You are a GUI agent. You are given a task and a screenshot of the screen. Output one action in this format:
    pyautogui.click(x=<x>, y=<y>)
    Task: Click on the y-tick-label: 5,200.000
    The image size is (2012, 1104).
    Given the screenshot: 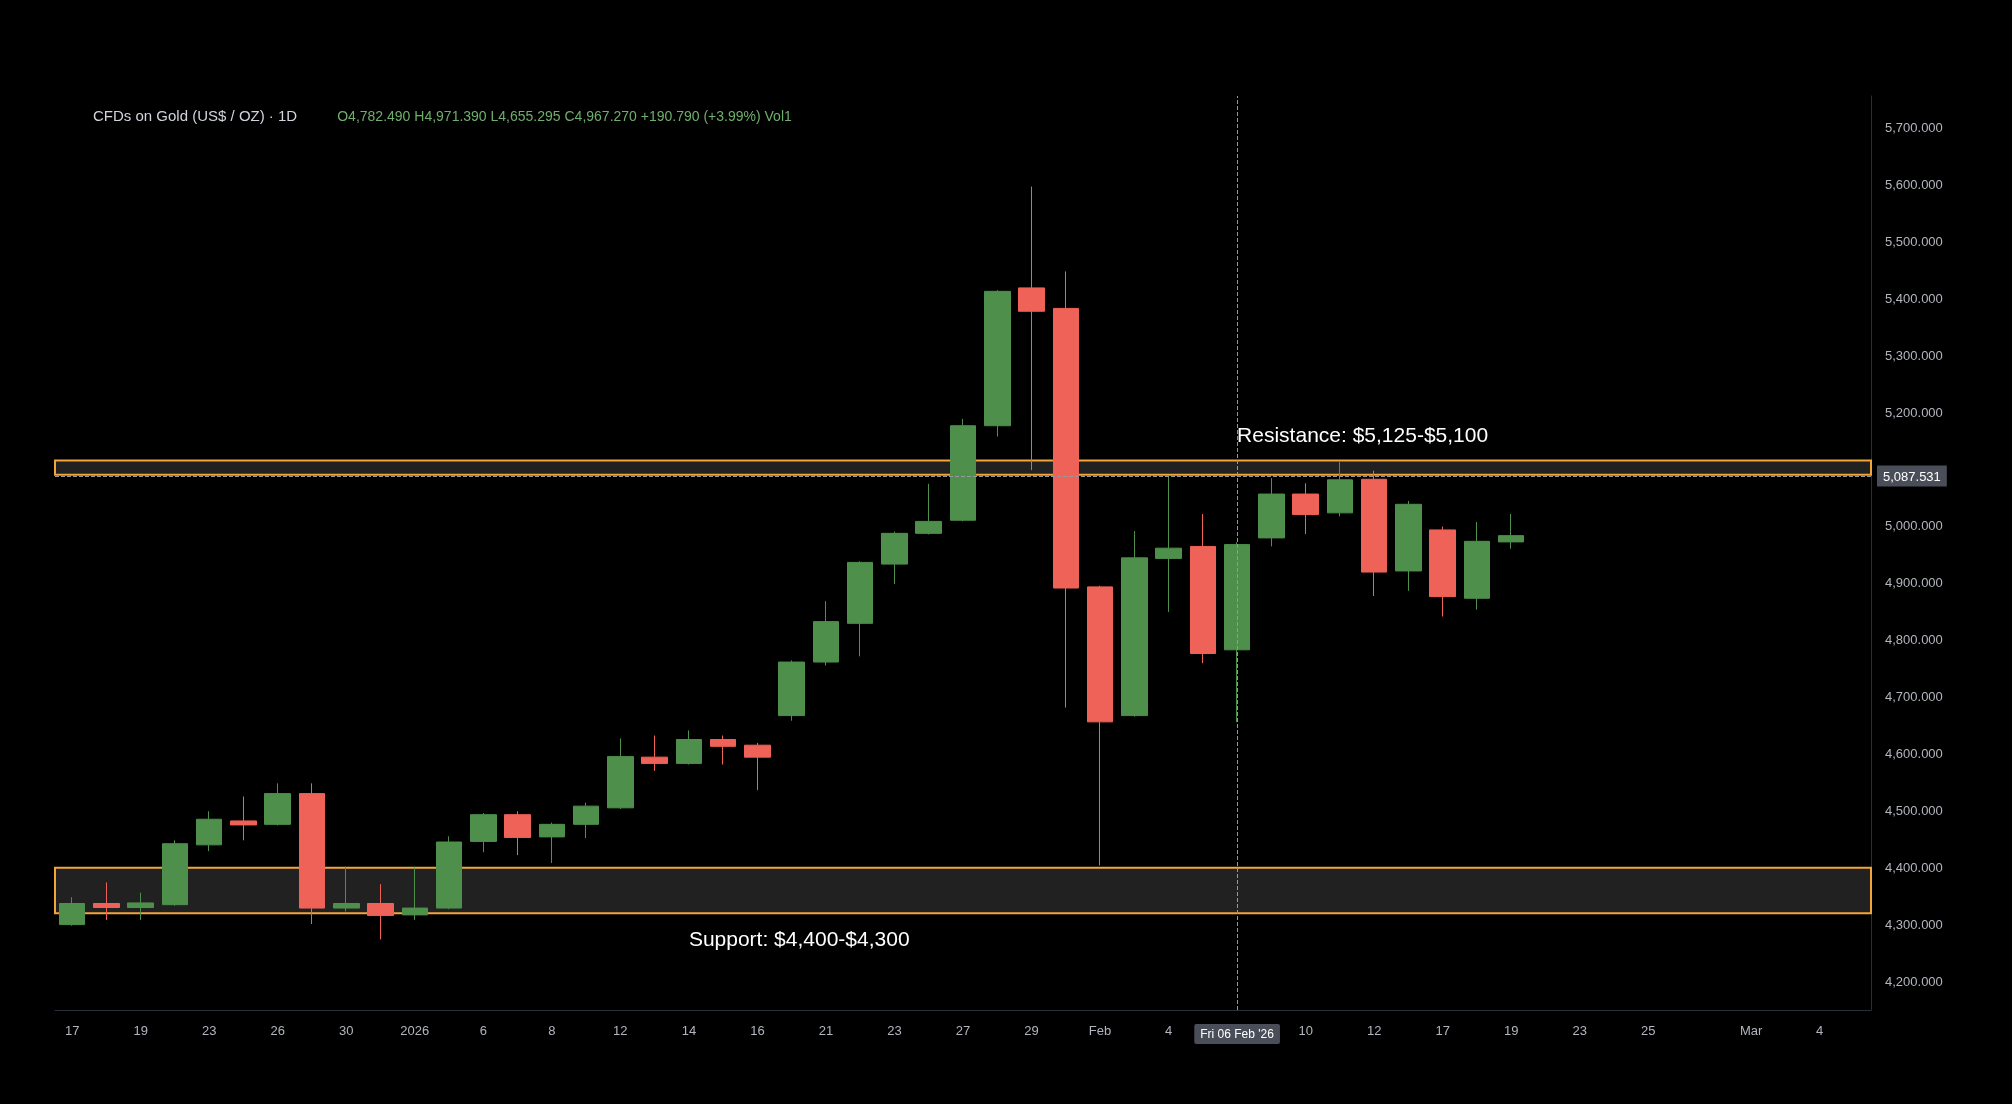 What is the action you would take?
    pyautogui.click(x=1914, y=412)
    